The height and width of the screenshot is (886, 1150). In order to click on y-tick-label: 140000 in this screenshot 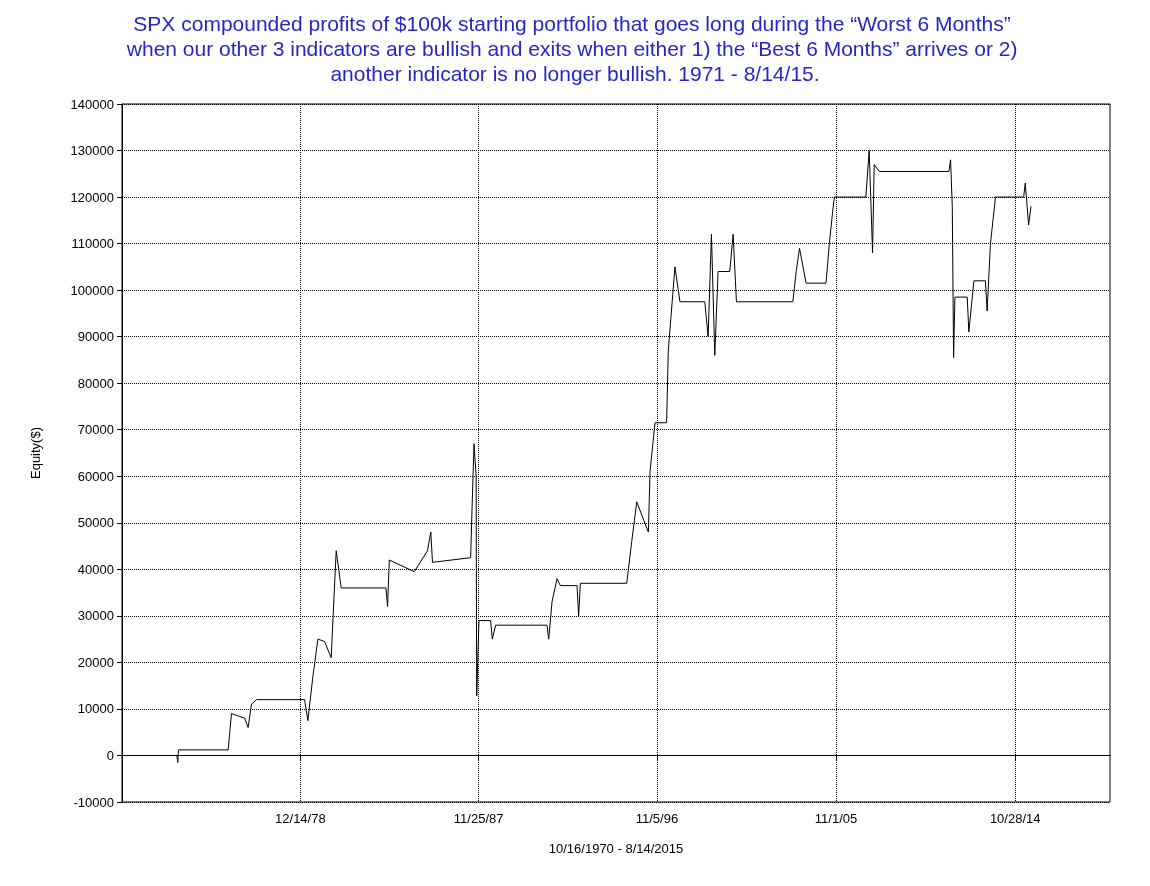, I will do `click(92, 104)`.